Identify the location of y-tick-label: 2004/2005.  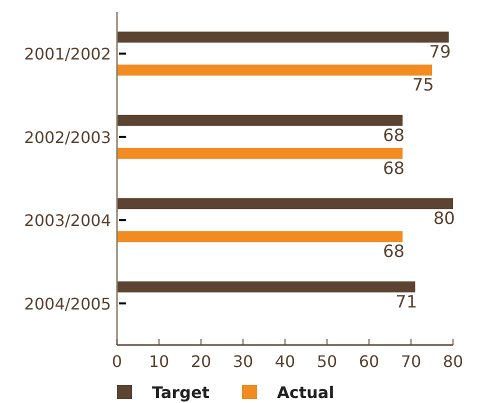
(67, 304).